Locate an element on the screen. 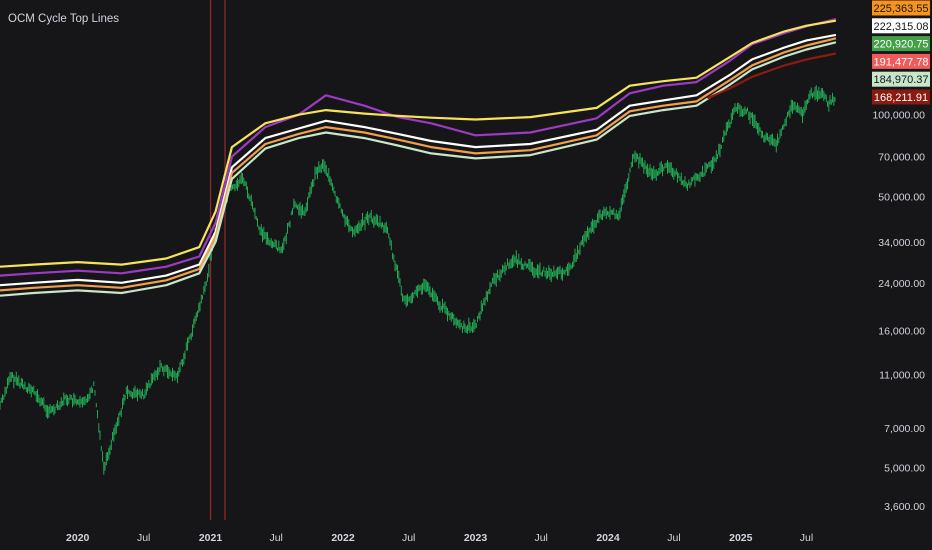 This screenshot has width=932, height=550. last-value-label: 191,477.78 is located at coordinates (900, 62).